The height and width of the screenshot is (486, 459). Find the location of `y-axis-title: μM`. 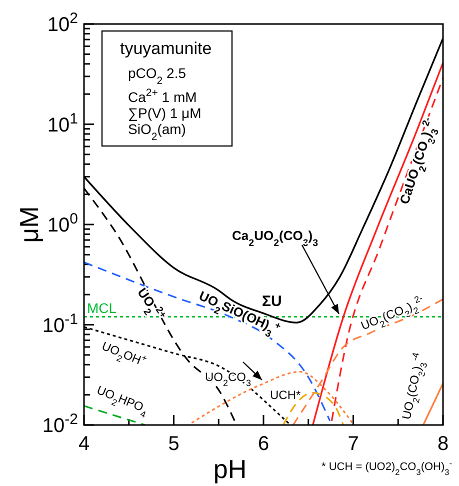

y-axis-title: μM is located at coordinates (29, 224).